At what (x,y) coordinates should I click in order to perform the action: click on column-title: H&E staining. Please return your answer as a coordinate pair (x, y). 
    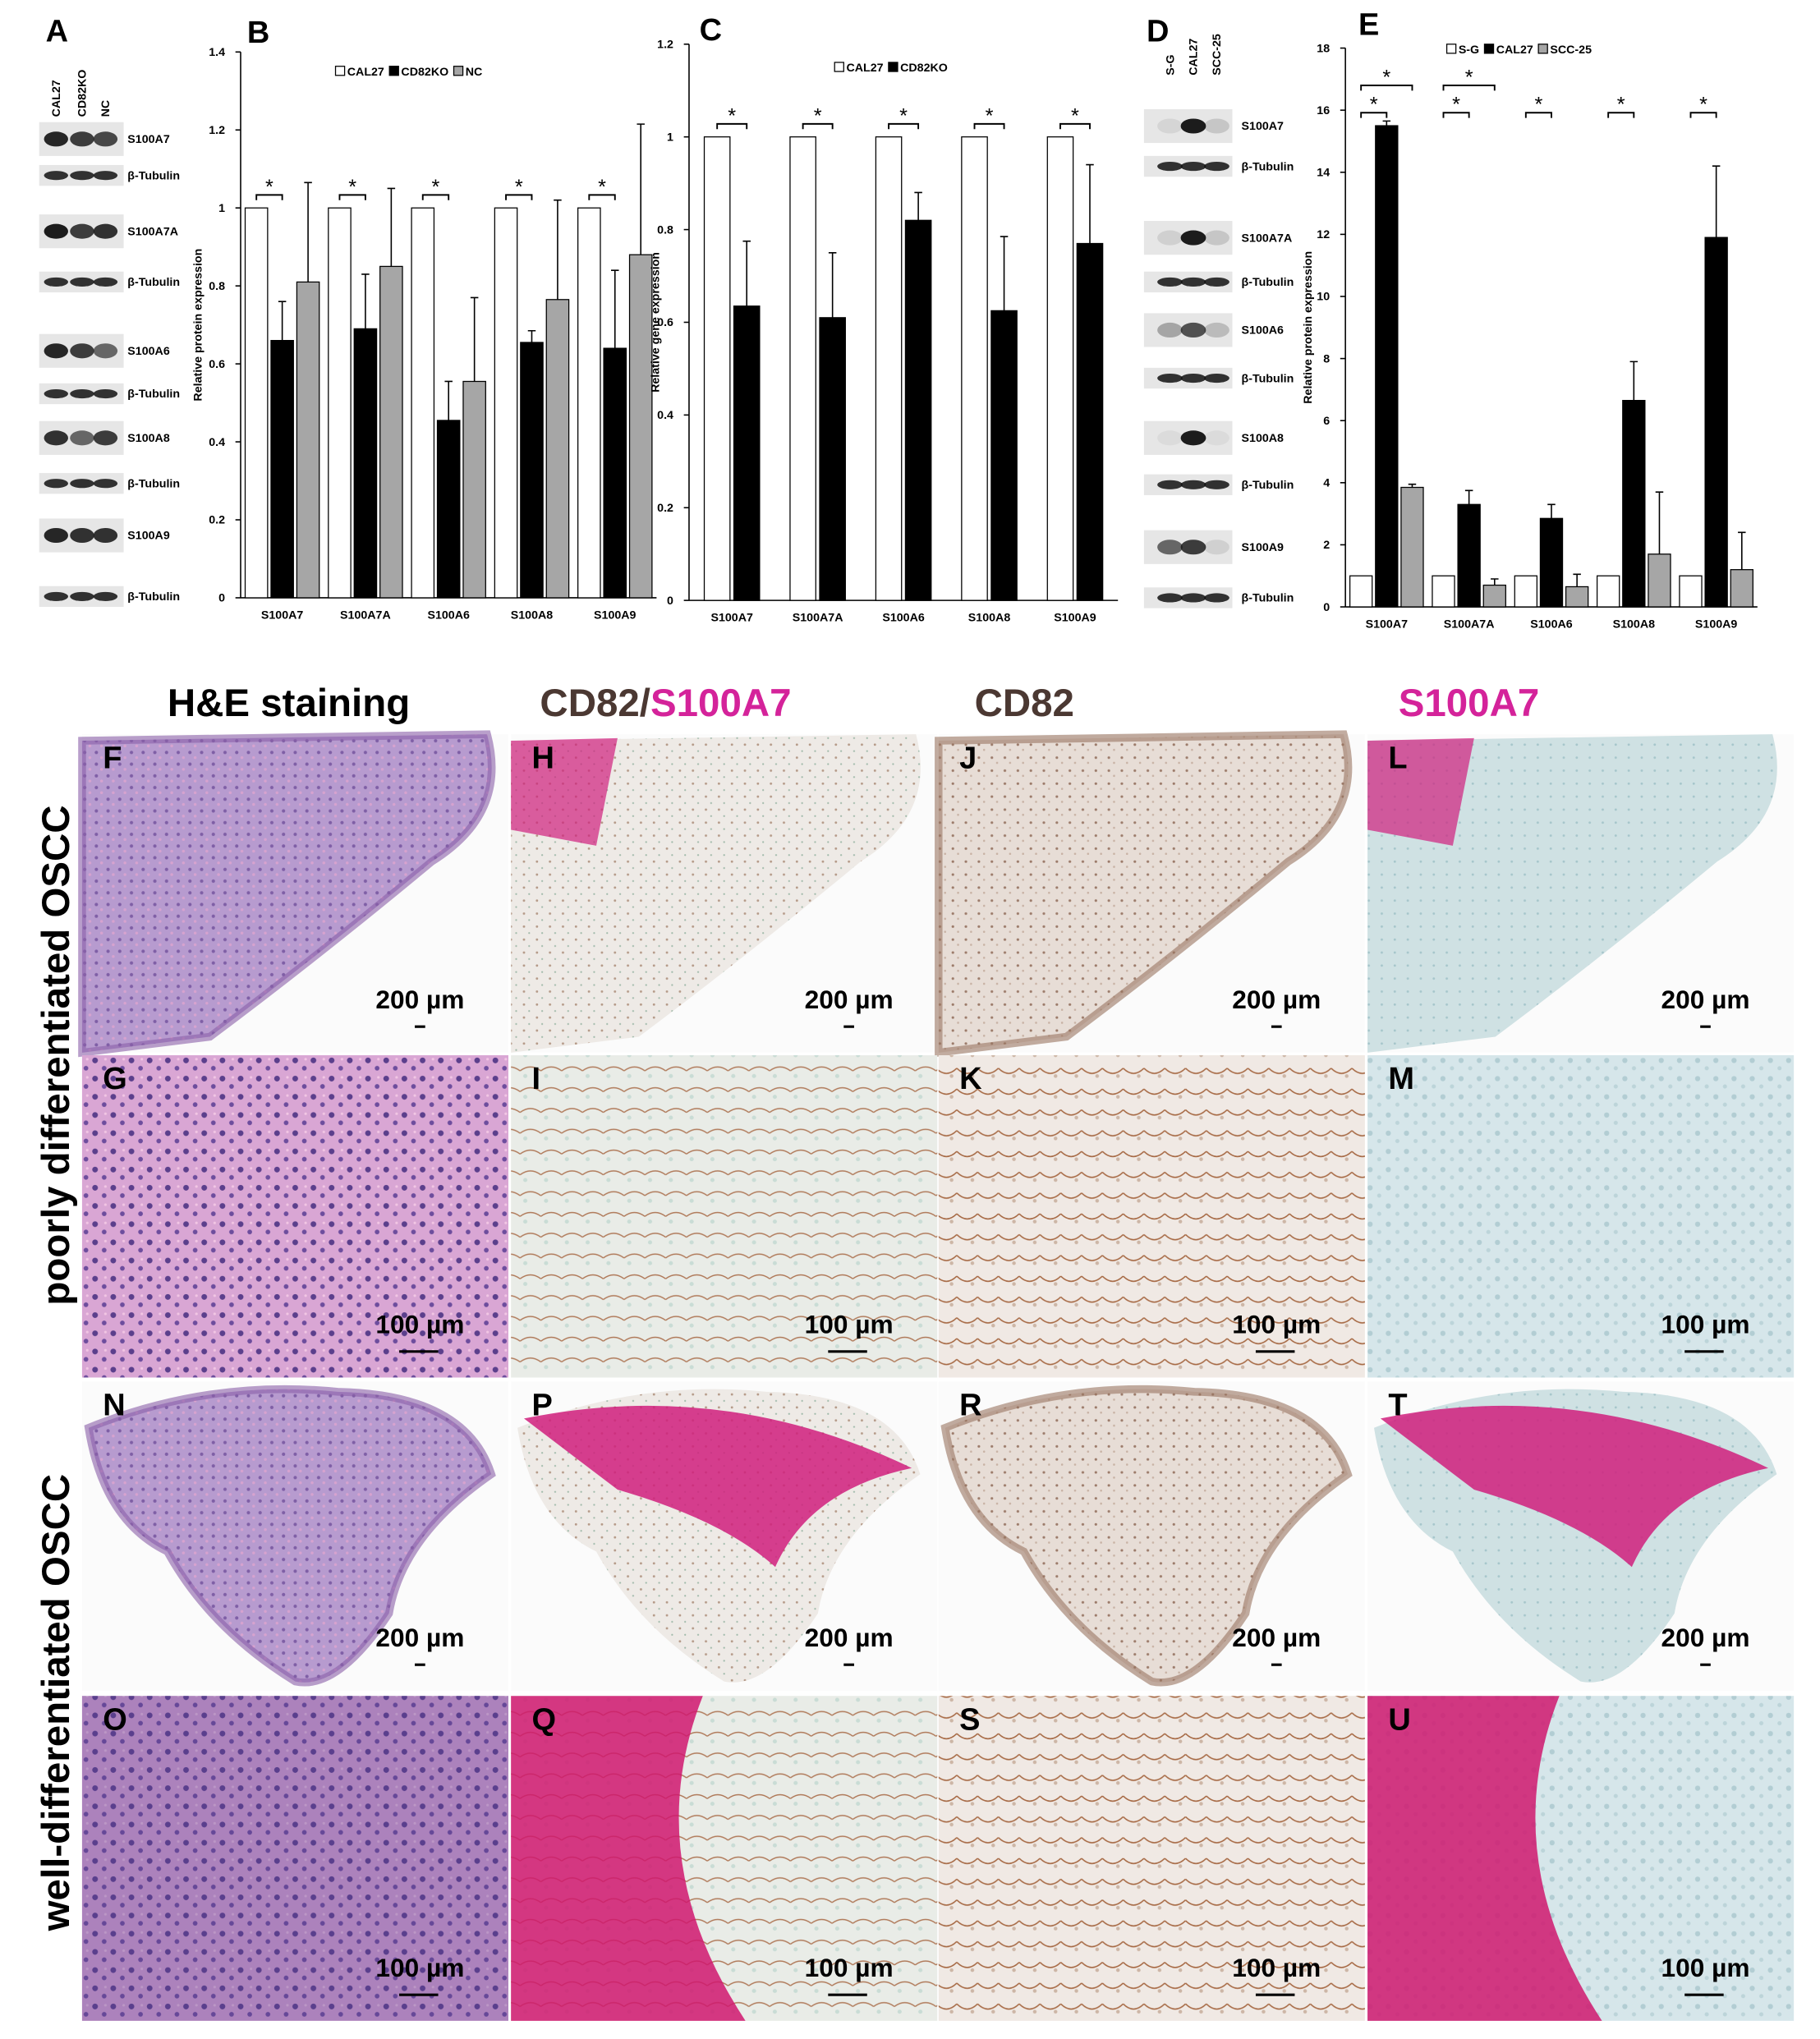
    Looking at the image, I should click on (289, 703).